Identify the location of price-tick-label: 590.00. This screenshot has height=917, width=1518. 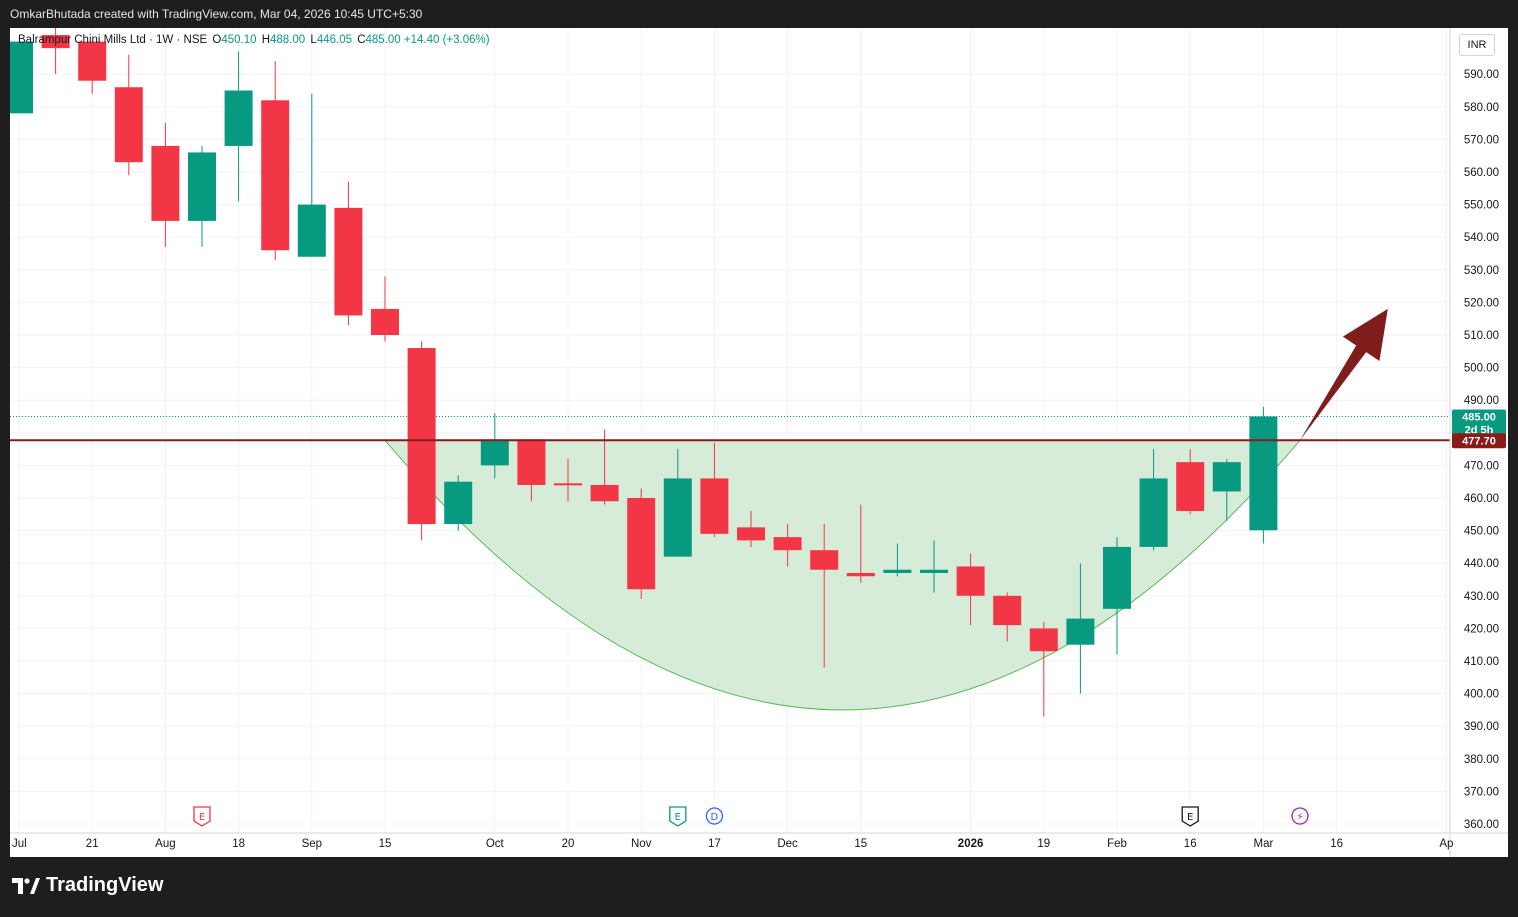
(1481, 75).